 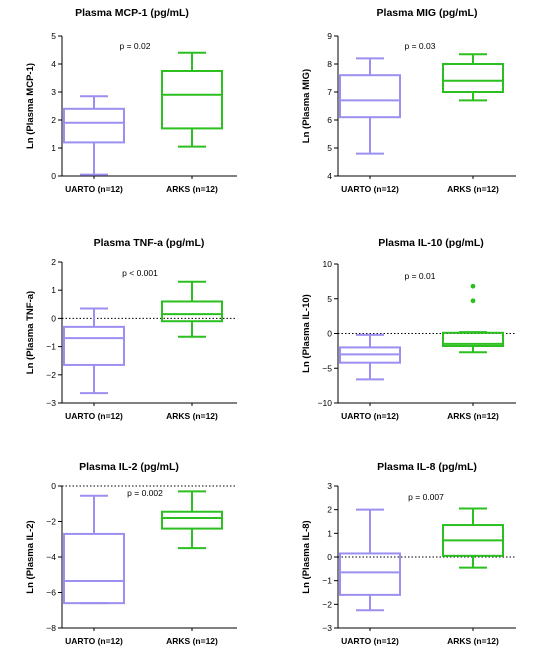 I want to click on y-axis-label: Ln (Plasma IL-2), so click(x=30, y=556).